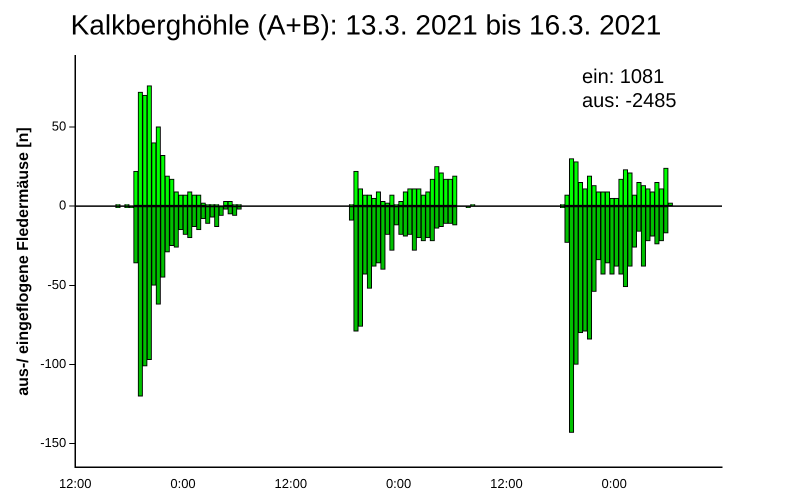 The image size is (800, 500). What do you see at coordinates (56, 284) in the screenshot?
I see `y-tick-label: -50` at bounding box center [56, 284].